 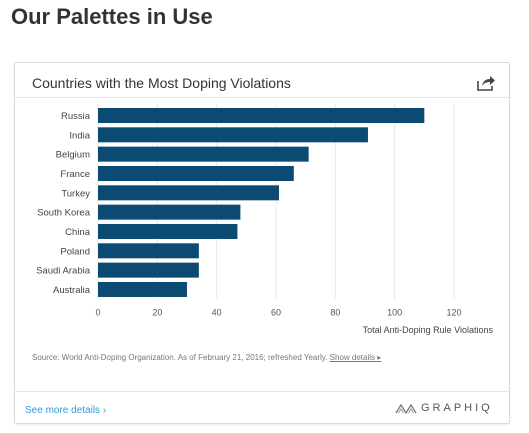 What do you see at coordinates (64, 213) in the screenshot?
I see `y-category-label: South Korea` at bounding box center [64, 213].